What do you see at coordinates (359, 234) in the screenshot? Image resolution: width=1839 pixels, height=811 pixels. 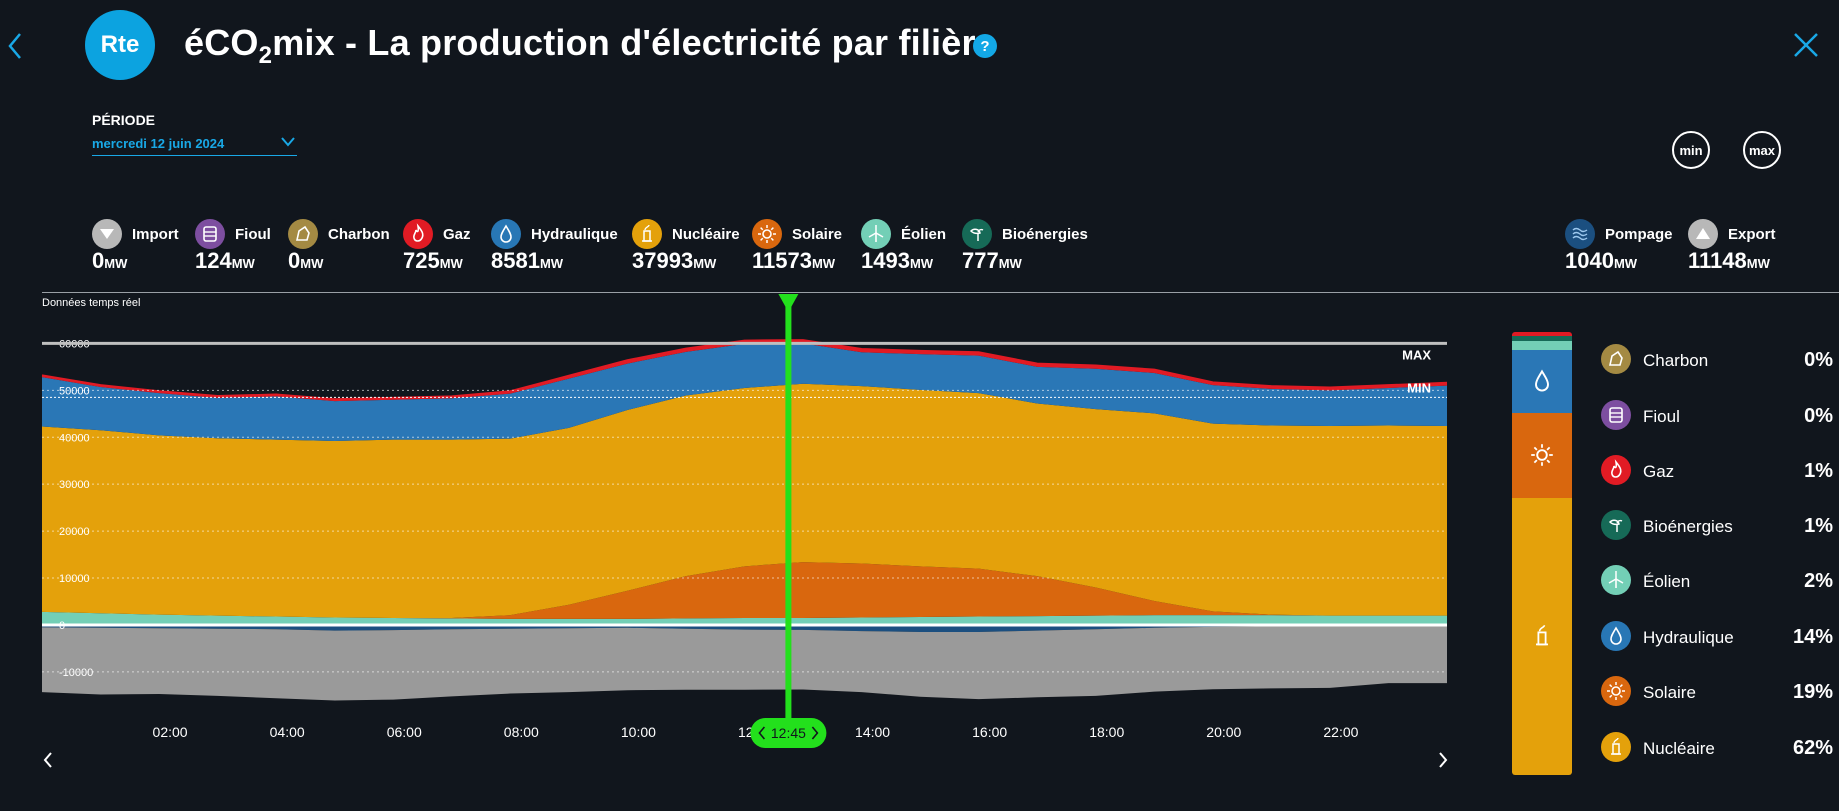 I see `source-name: Charbon` at bounding box center [359, 234].